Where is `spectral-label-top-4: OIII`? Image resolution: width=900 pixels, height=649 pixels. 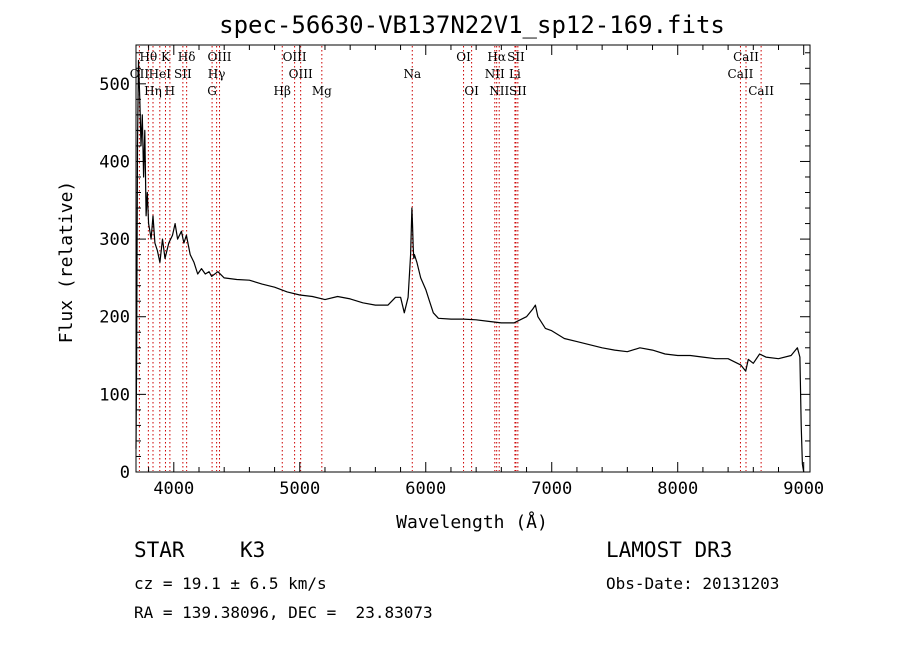 spectral-label-top-4: OIII is located at coordinates (295, 57).